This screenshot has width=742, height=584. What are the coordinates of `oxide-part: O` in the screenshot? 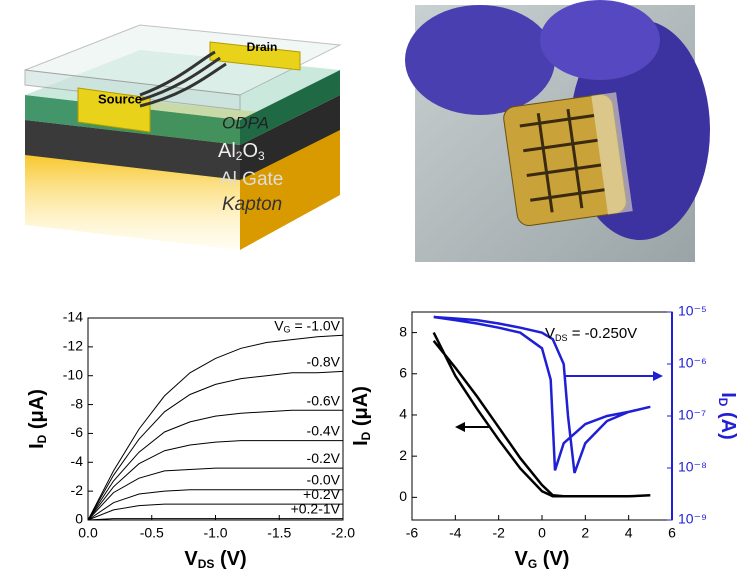 It's located at (250, 151).